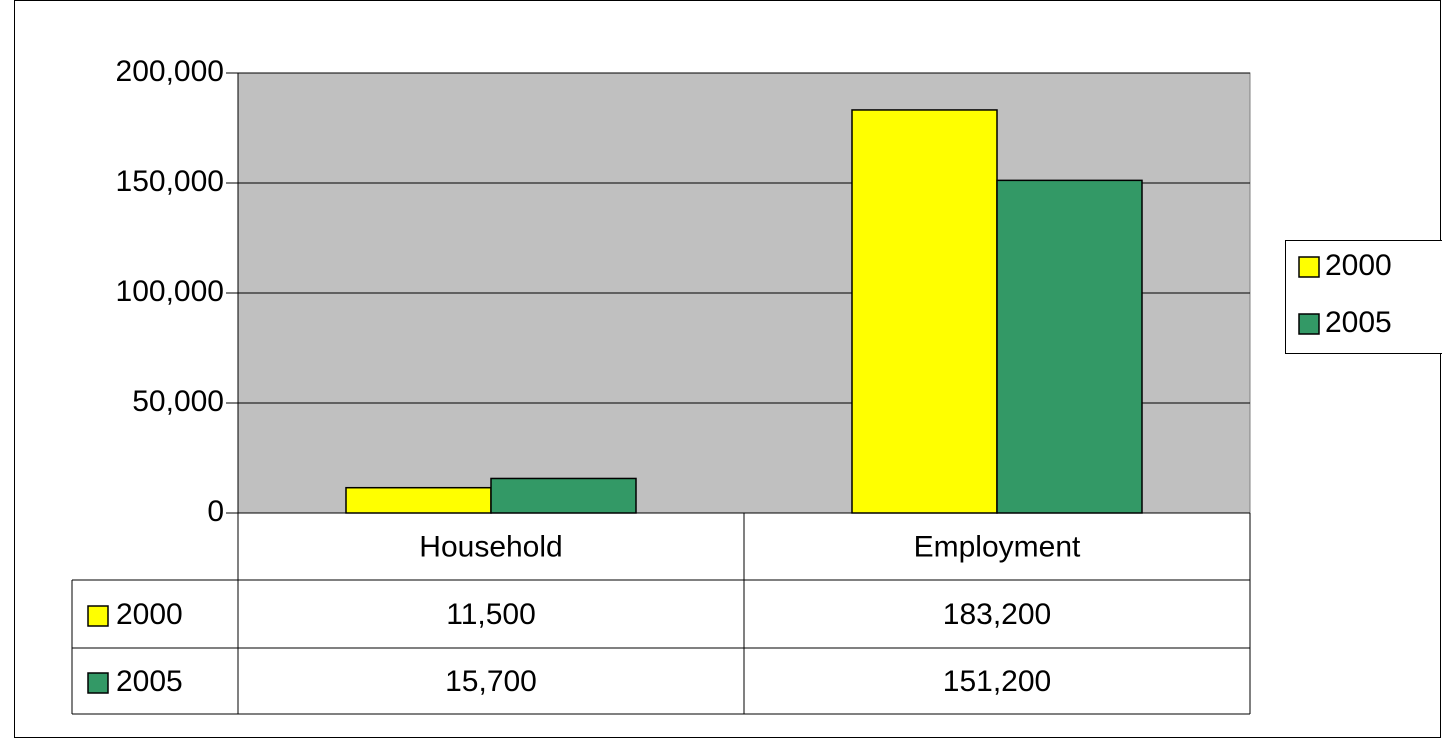 Image resolution: width=1442 pixels, height=744 pixels. What do you see at coordinates (997, 681) in the screenshot?
I see `data-label: 151,200` at bounding box center [997, 681].